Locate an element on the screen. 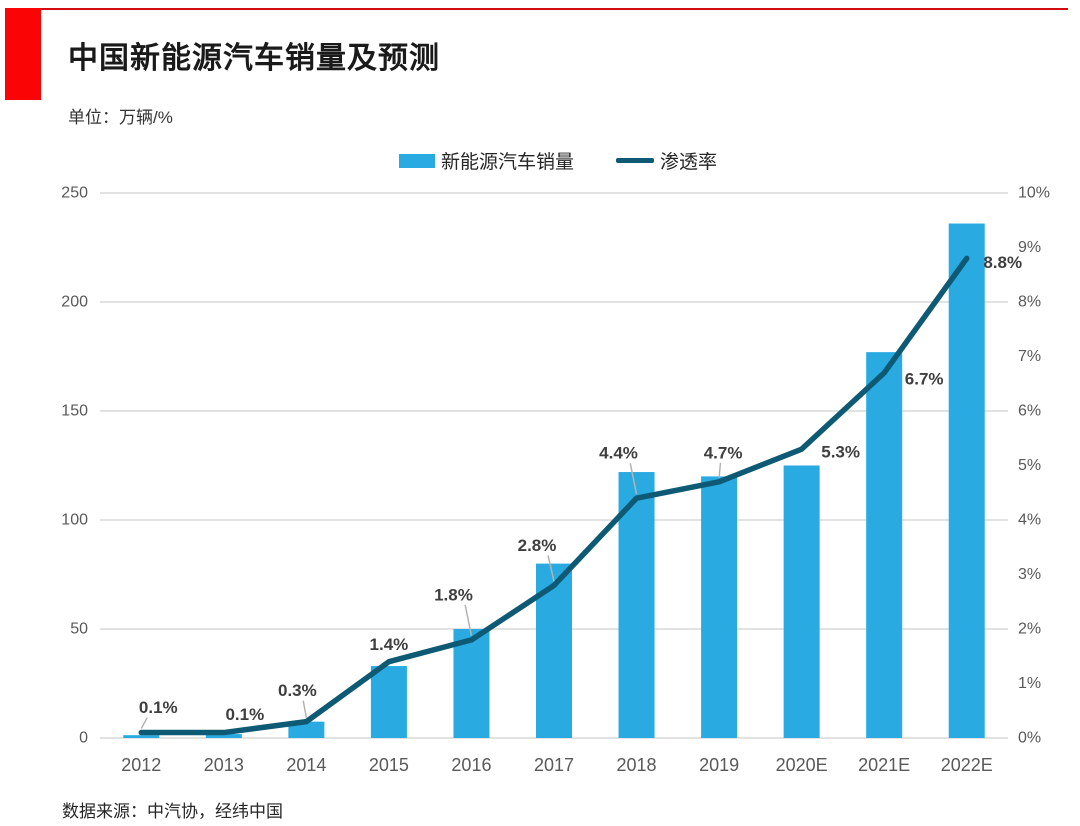  left-axis-tick: 50 is located at coordinates (79, 629).